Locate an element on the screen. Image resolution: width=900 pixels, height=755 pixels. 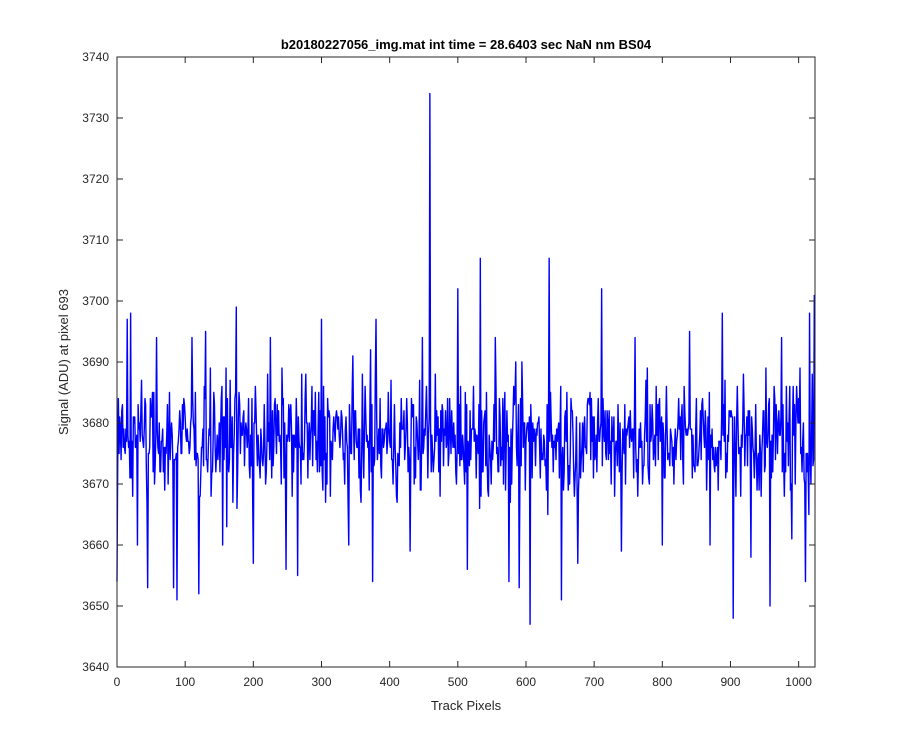
y-tick-label: 3680 is located at coordinates (95, 423).